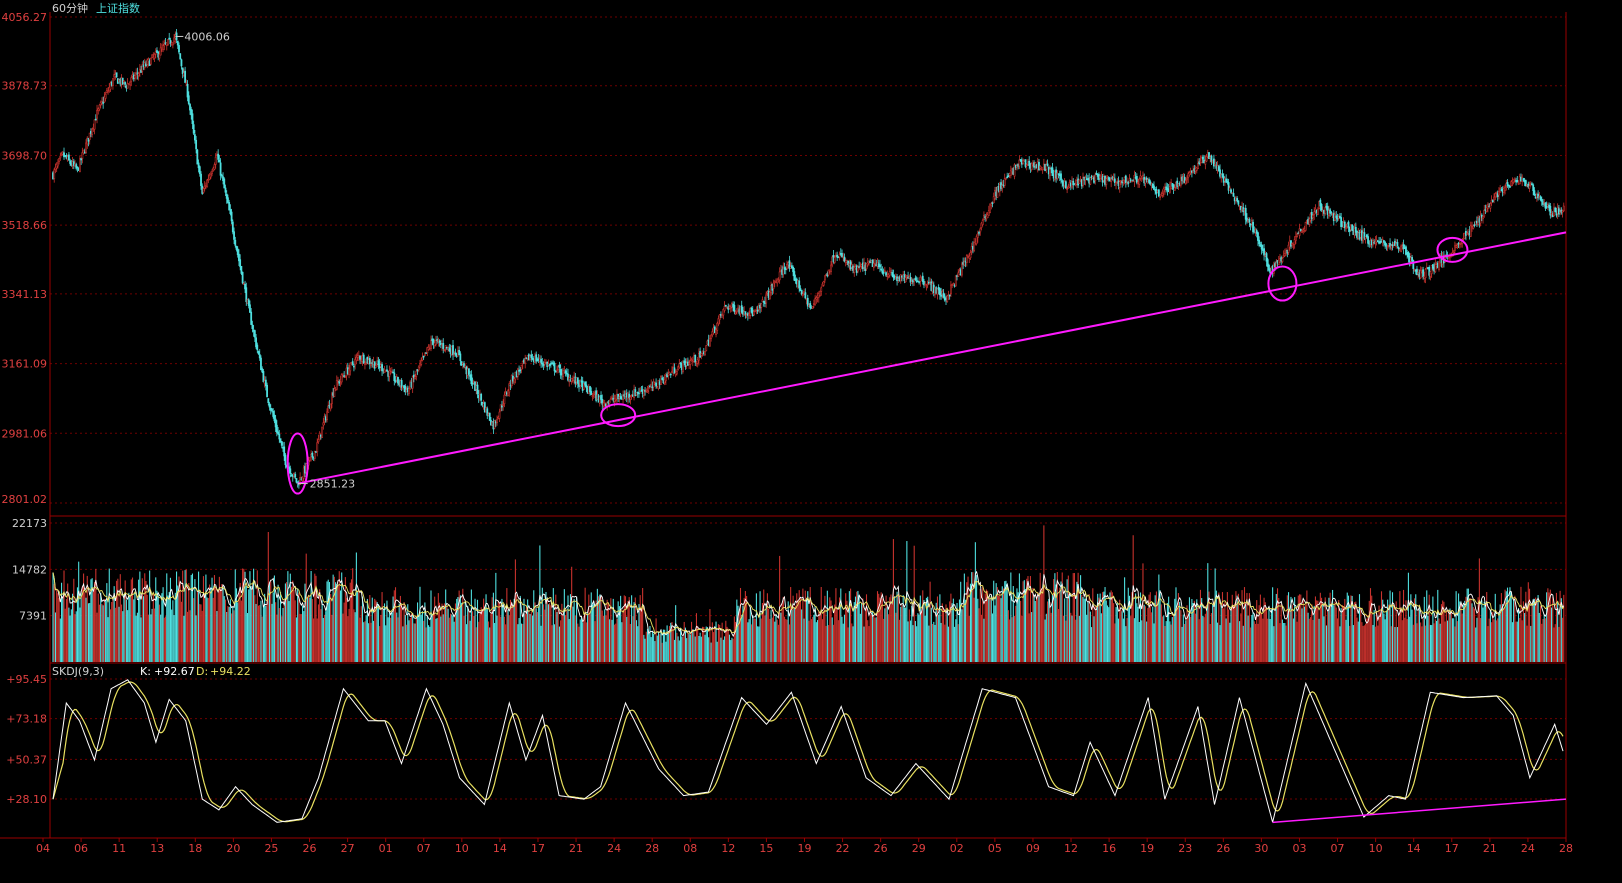 The image size is (1622, 883). Describe the element at coordinates (1338, 848) in the screenshot. I see `time-tick-label: 07` at that location.